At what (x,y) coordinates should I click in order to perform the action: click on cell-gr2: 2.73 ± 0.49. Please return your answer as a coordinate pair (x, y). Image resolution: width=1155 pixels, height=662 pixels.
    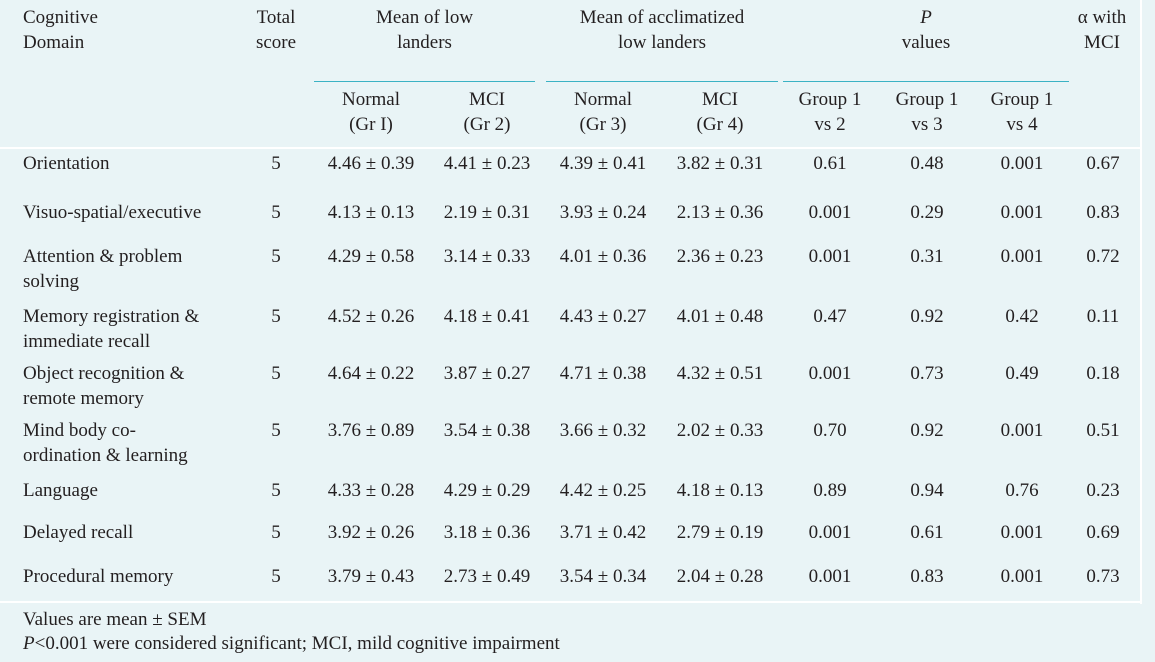
    Looking at the image, I should click on (487, 576).